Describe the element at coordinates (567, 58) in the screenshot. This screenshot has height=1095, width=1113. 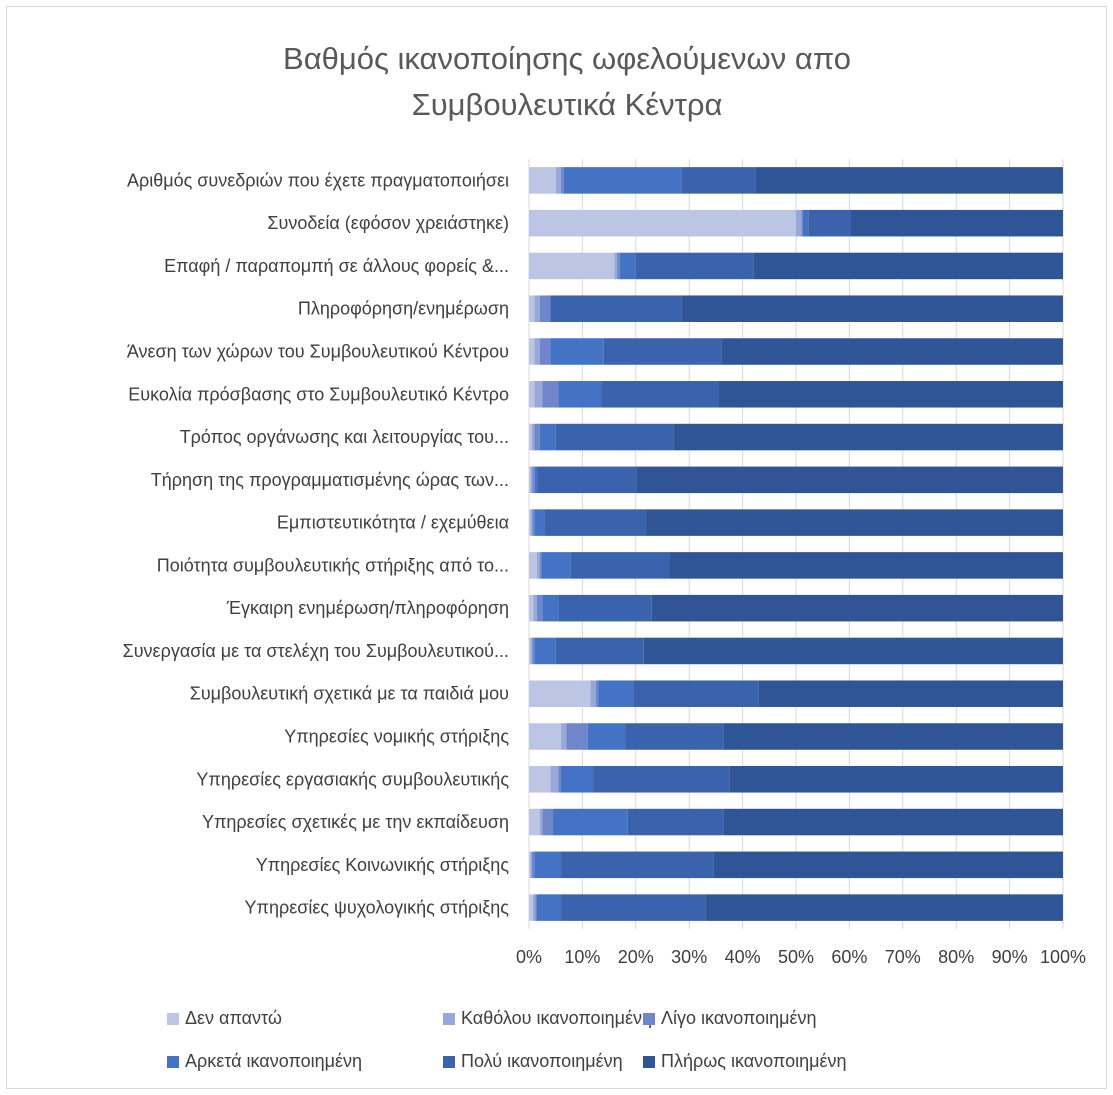
I see `chart-title-line-1: Βαθμός ικανοποίησης ωφελούμενων απο` at that location.